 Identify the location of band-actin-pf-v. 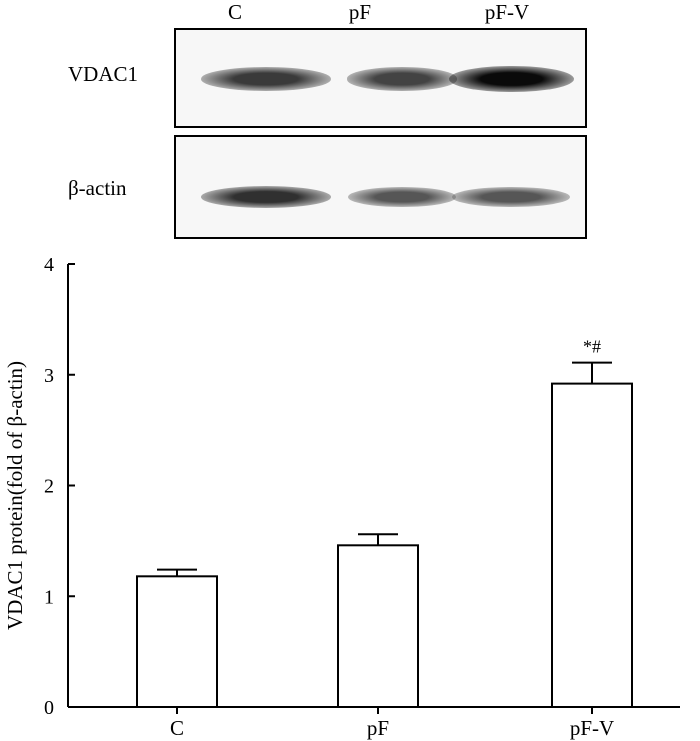
(511, 197).